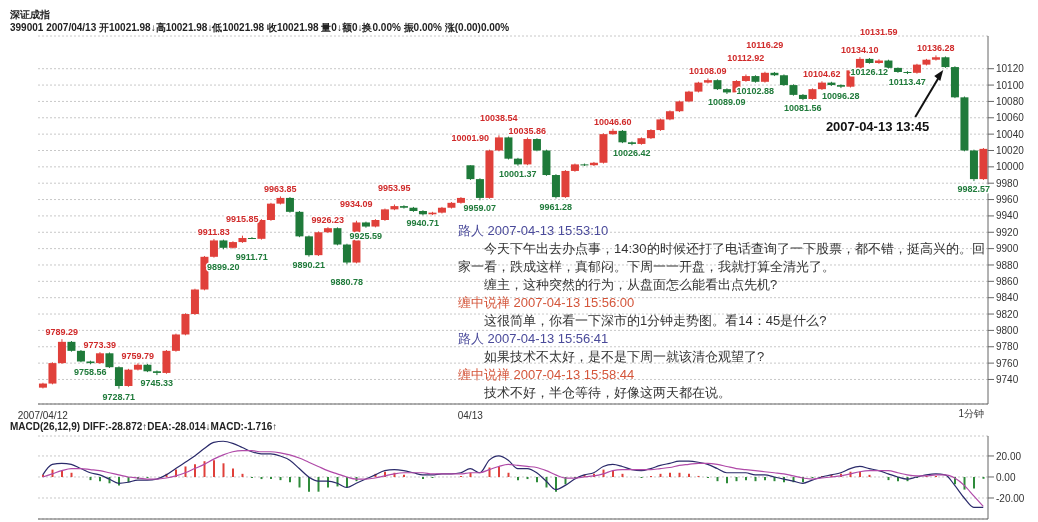 The image size is (1038, 522). What do you see at coordinates (1010, 134) in the screenshot?
I see `y-tick-label: 10040` at bounding box center [1010, 134].